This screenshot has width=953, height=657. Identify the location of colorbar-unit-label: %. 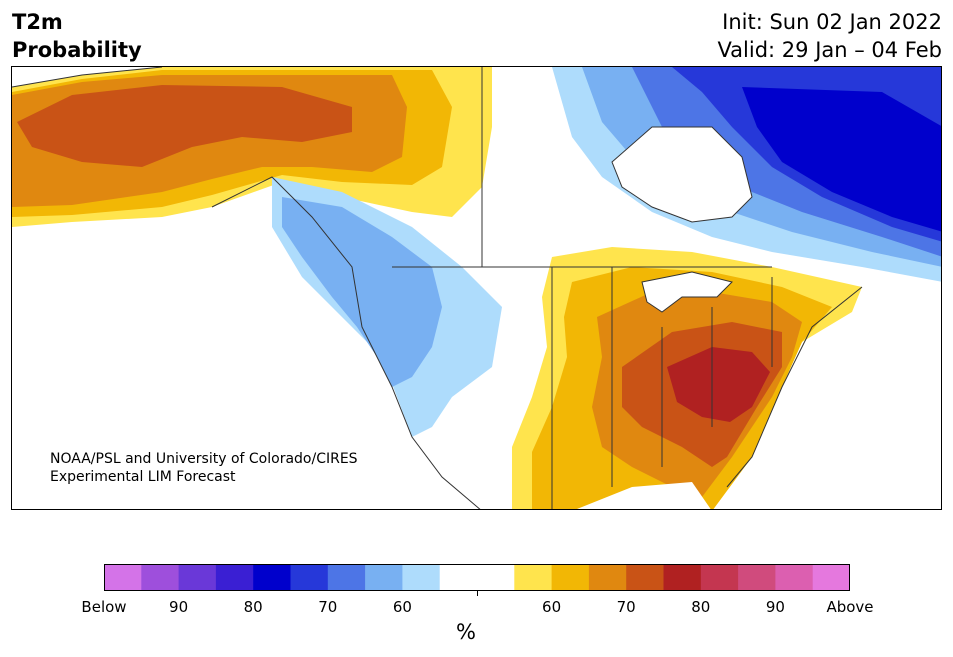
(466, 632).